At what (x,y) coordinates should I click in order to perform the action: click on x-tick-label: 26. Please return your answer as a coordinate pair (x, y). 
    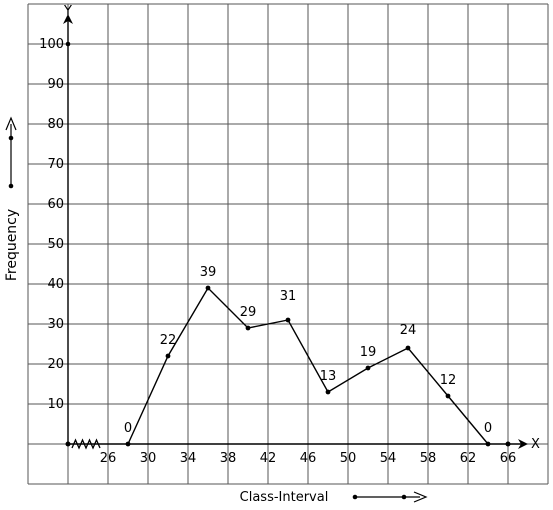
    Looking at the image, I should click on (108, 458).